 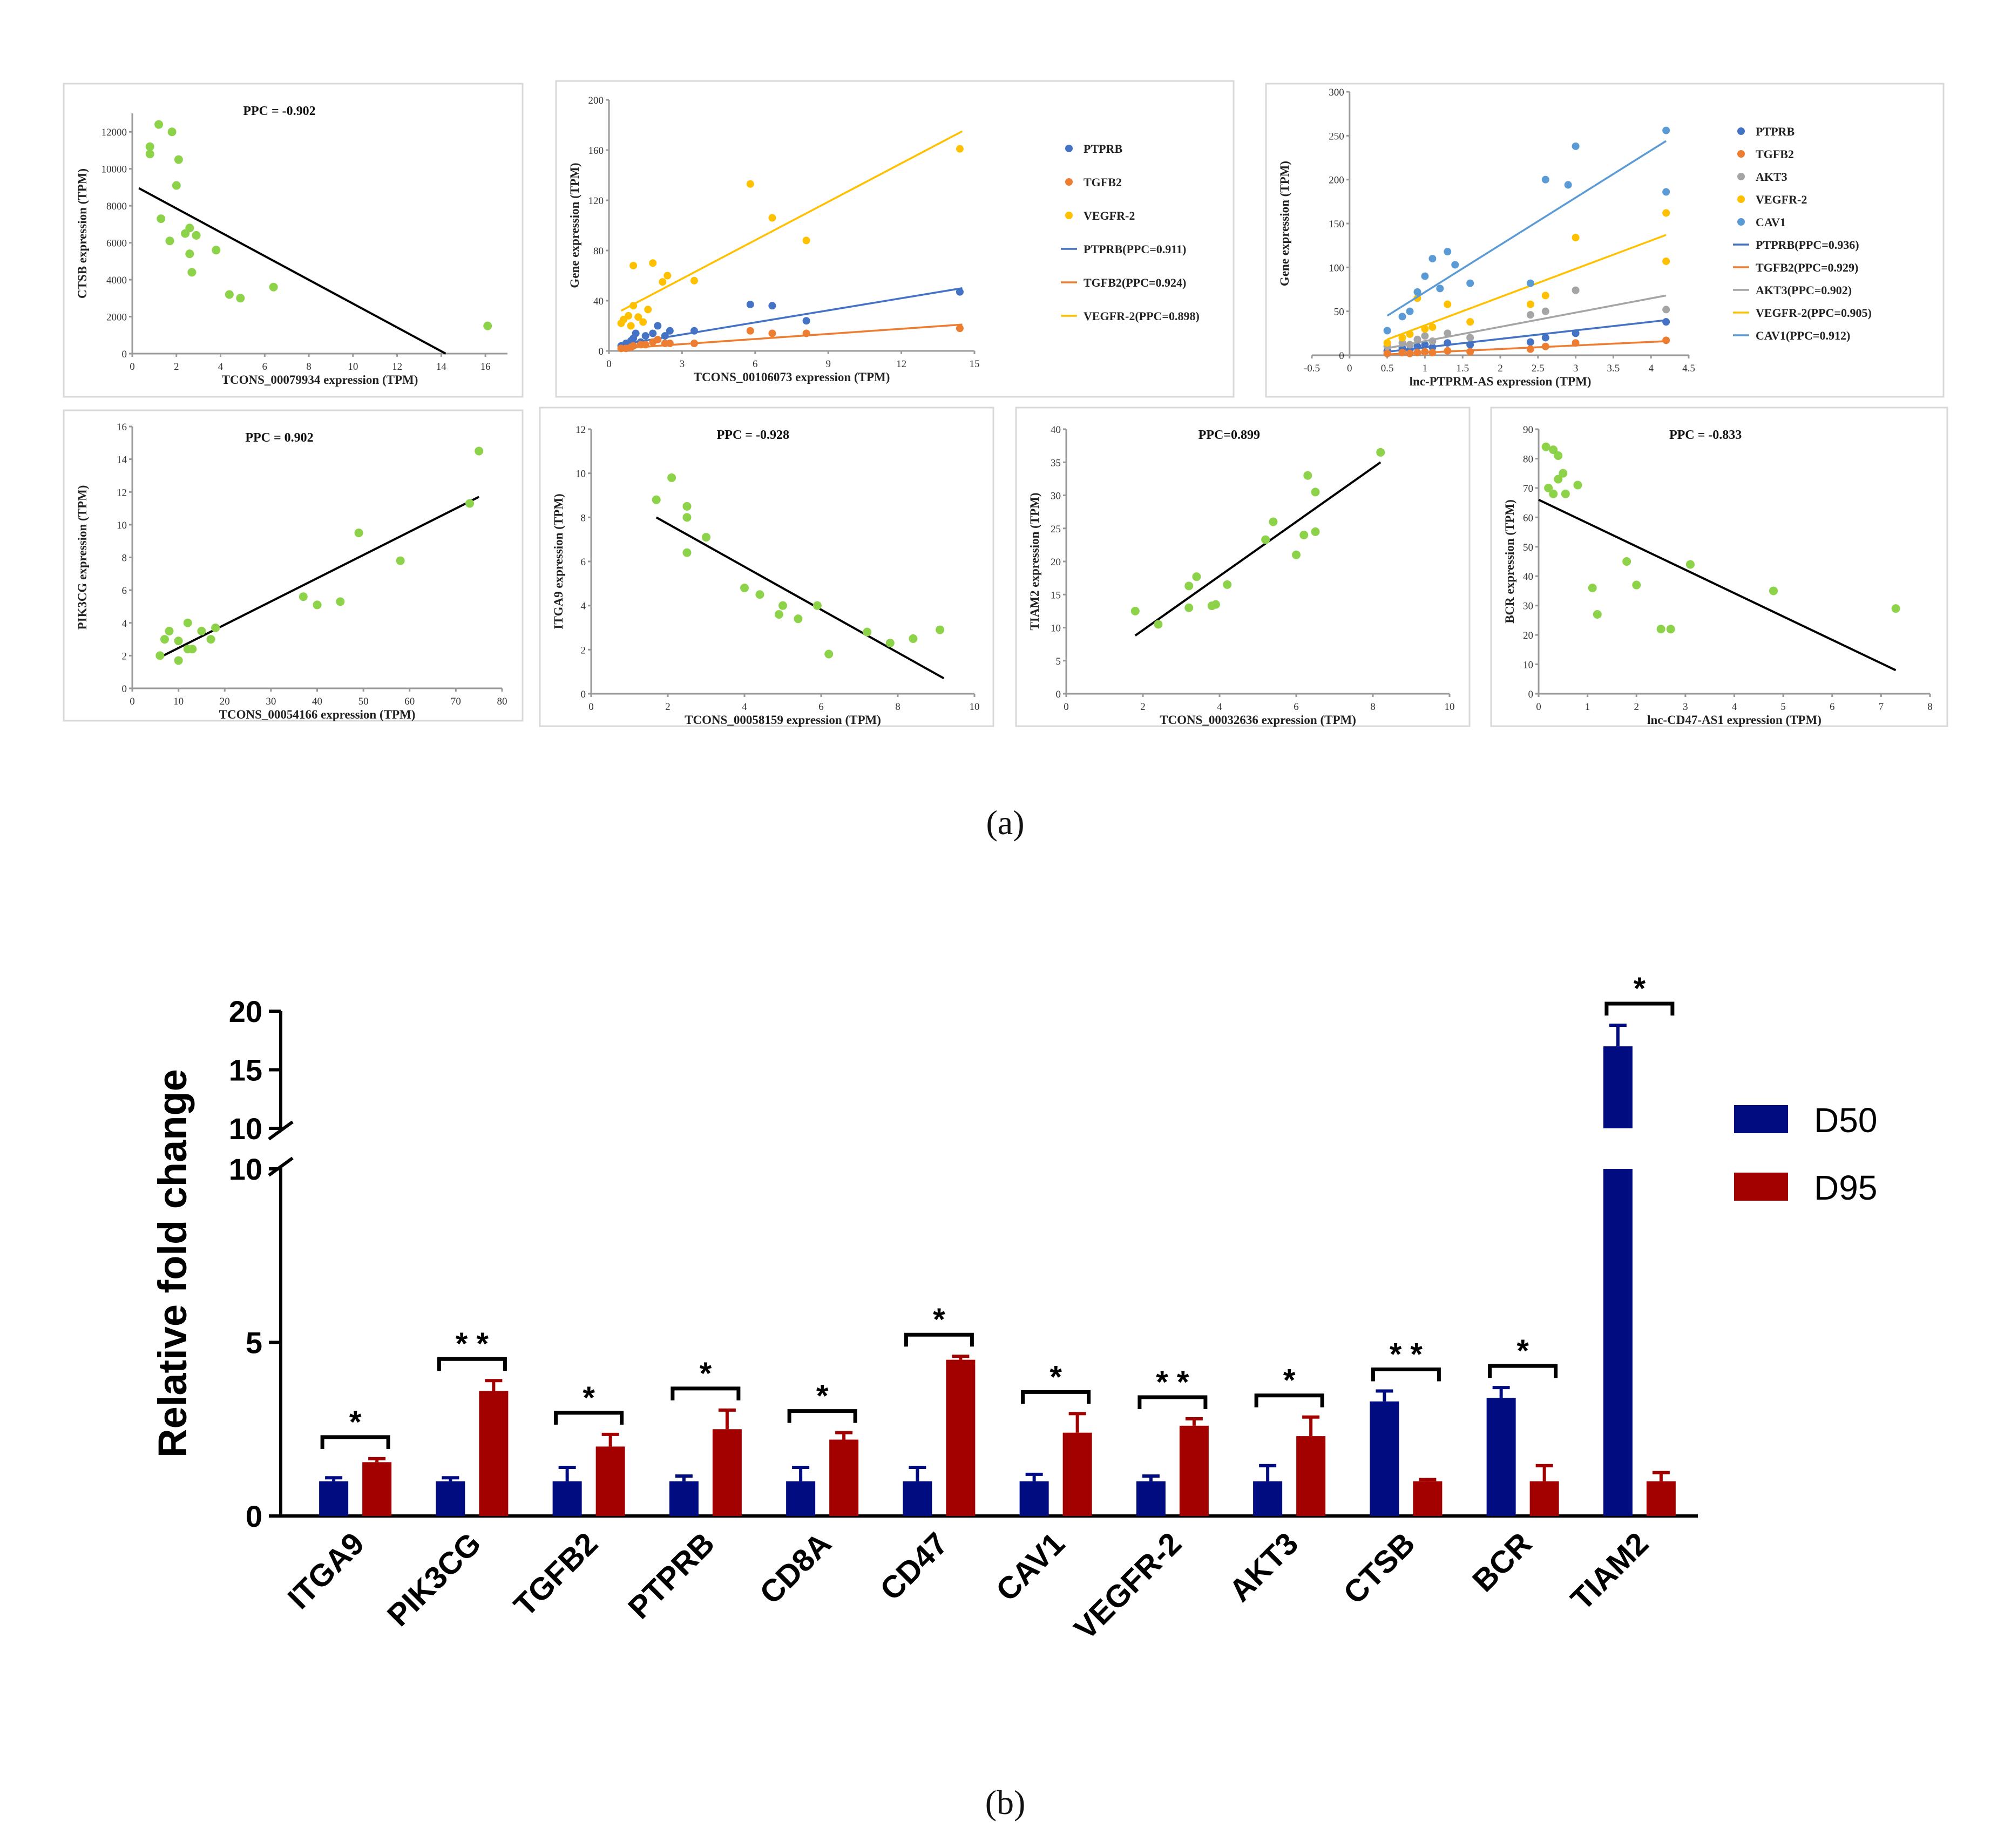 What do you see at coordinates (116, 243) in the screenshot?
I see `y-tick-label: 6000` at bounding box center [116, 243].